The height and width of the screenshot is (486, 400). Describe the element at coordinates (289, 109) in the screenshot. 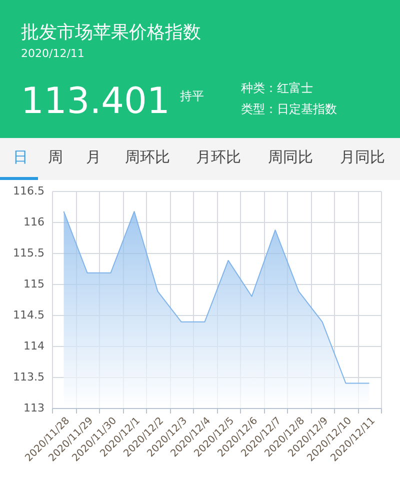

I see `text: 类型：日定基指数` at that location.